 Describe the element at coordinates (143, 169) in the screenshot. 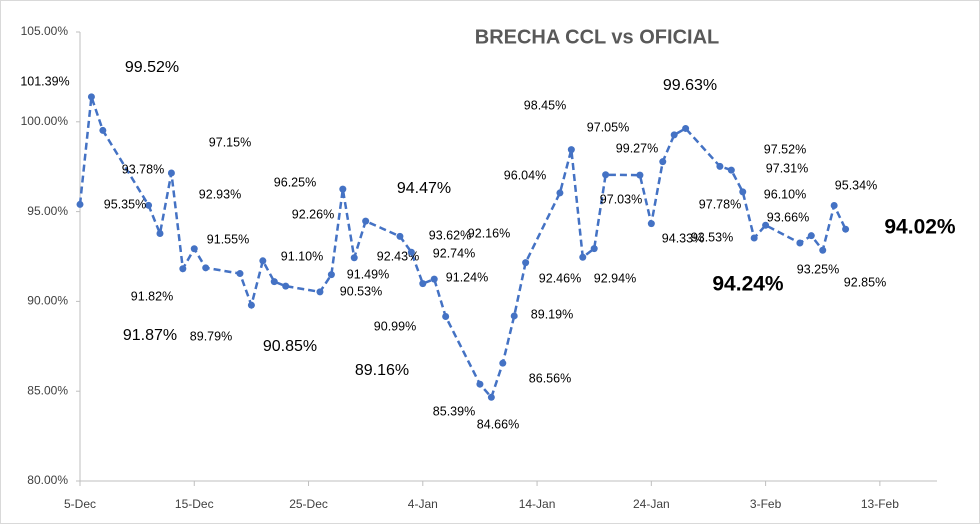

I see `data-label: 93.78%` at that location.